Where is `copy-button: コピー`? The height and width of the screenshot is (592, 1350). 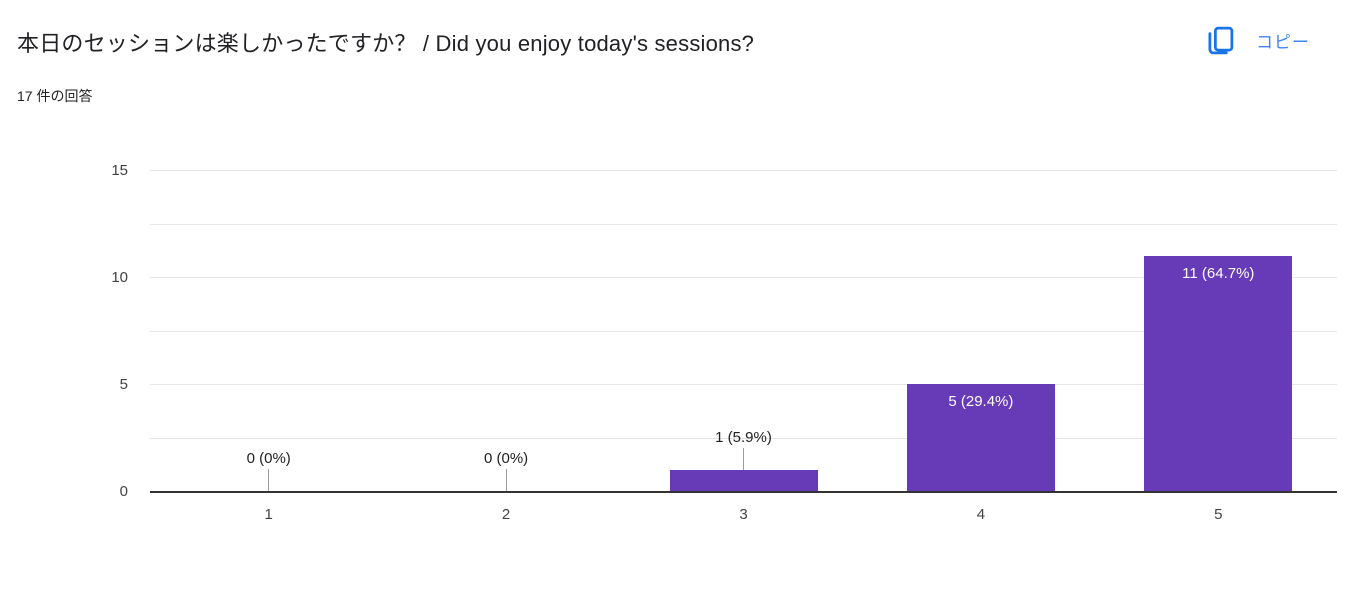
copy-button: コピー is located at coordinates (1256, 40).